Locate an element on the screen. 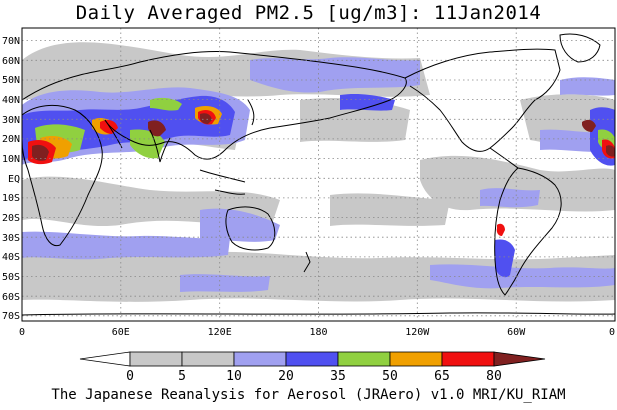 The width and height of the screenshot is (617, 410). lat-label: 20N is located at coordinates (11, 139).